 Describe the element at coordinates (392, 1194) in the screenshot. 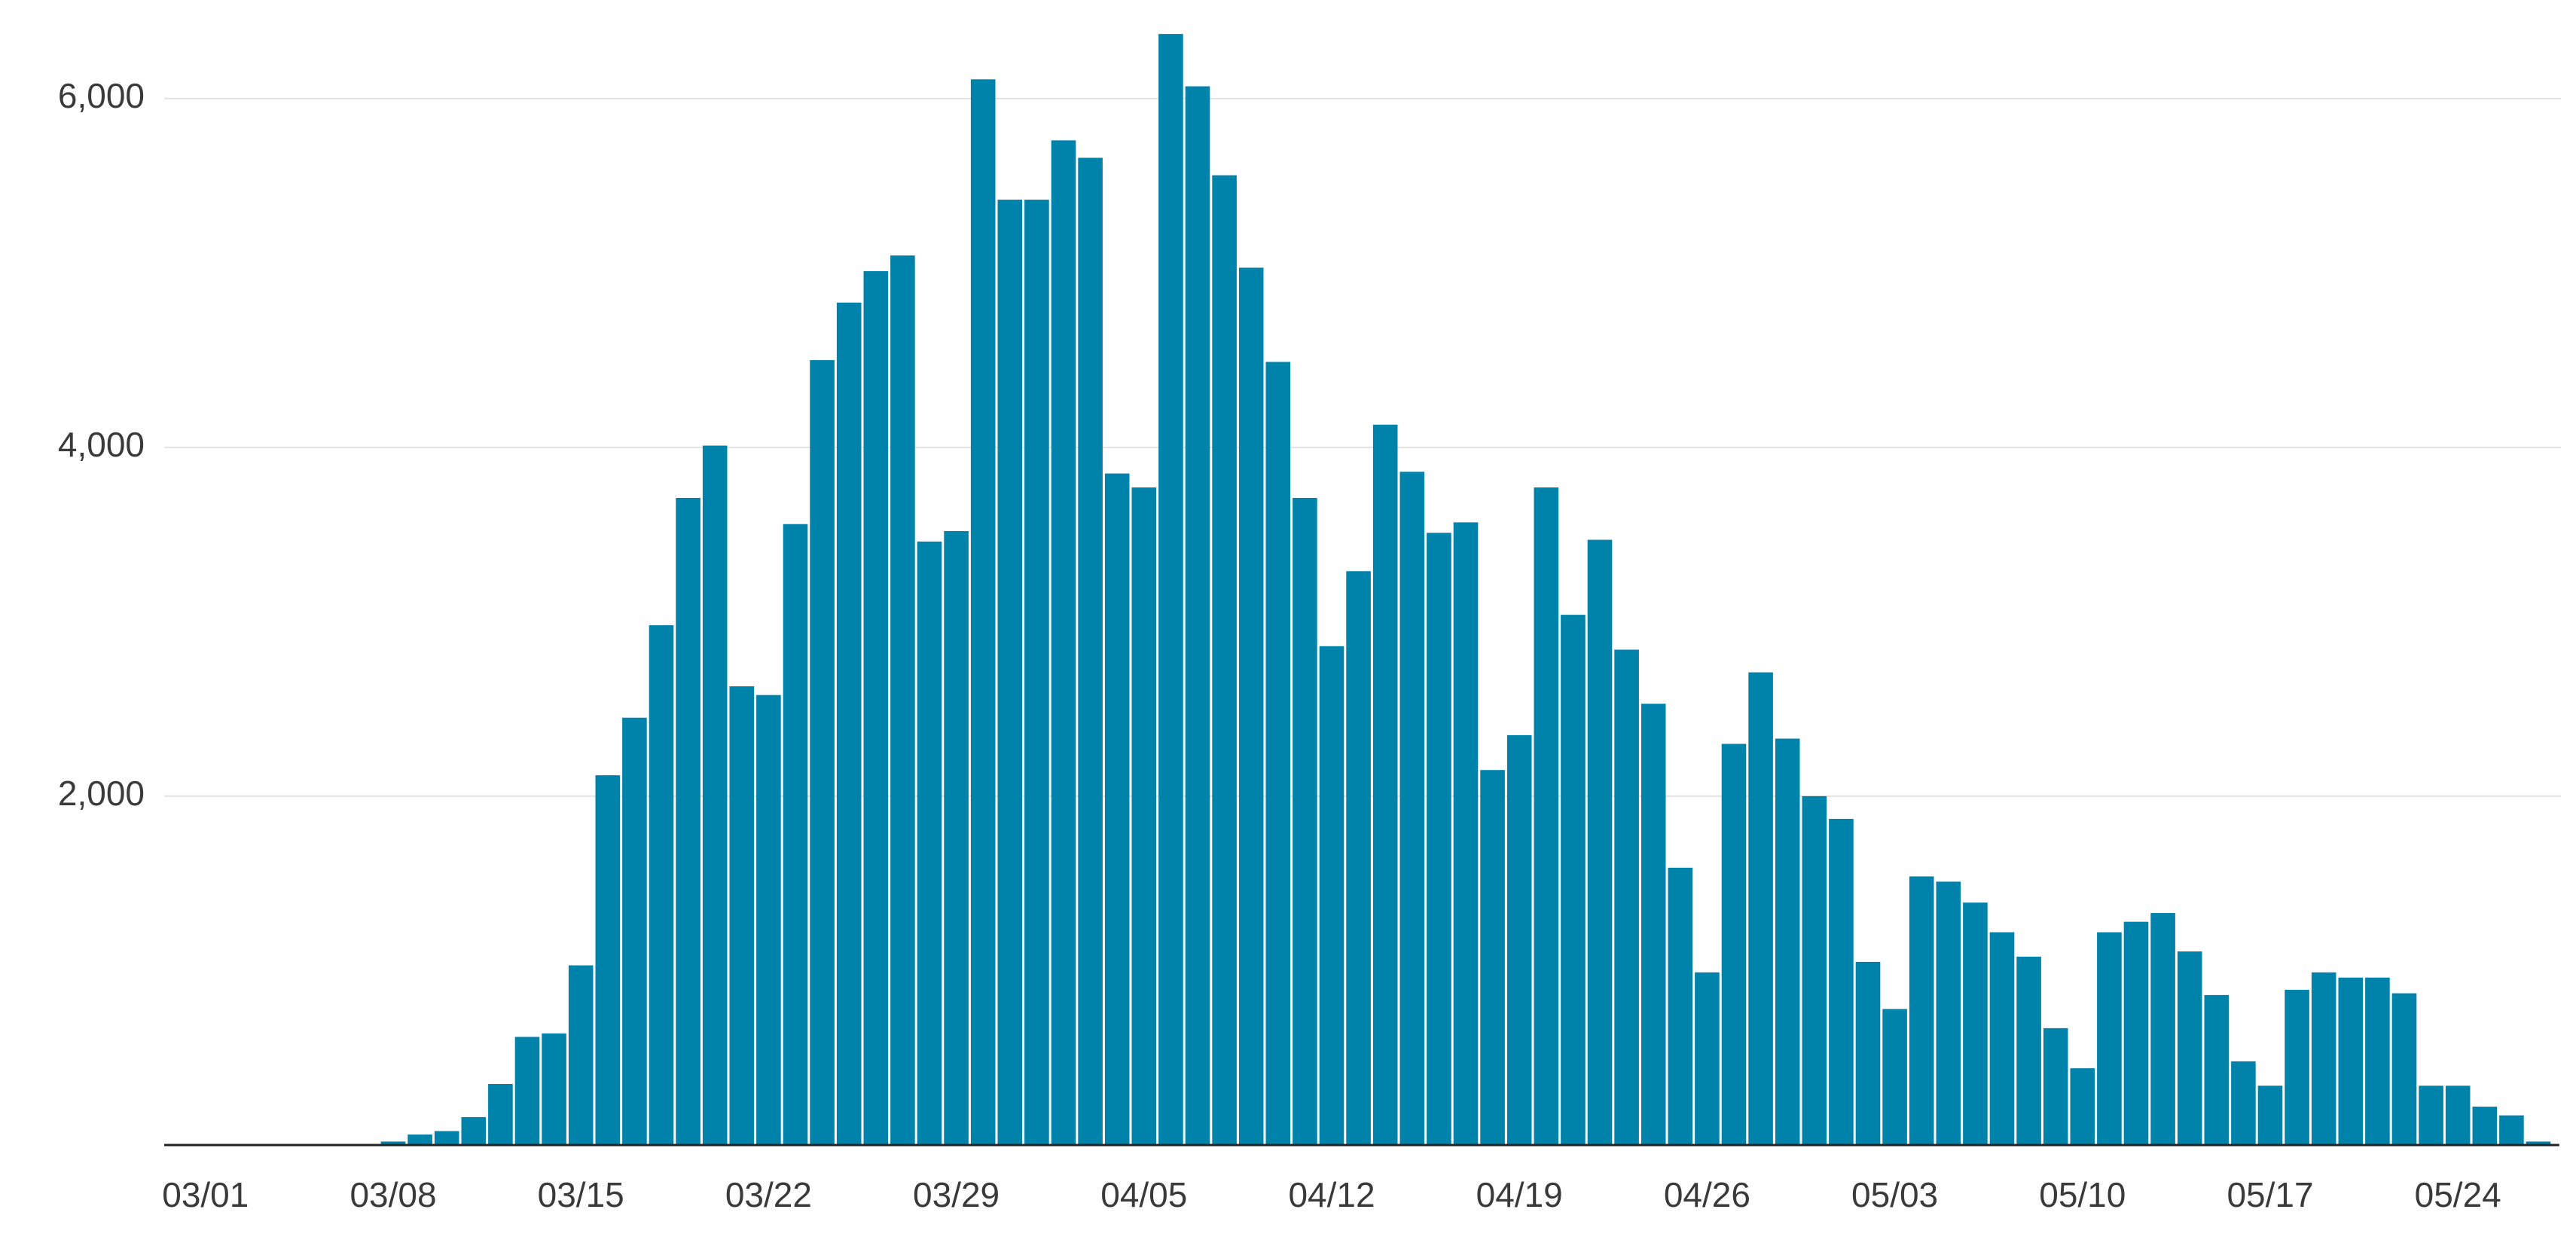

I see `x-tick-label: 03/08` at that location.